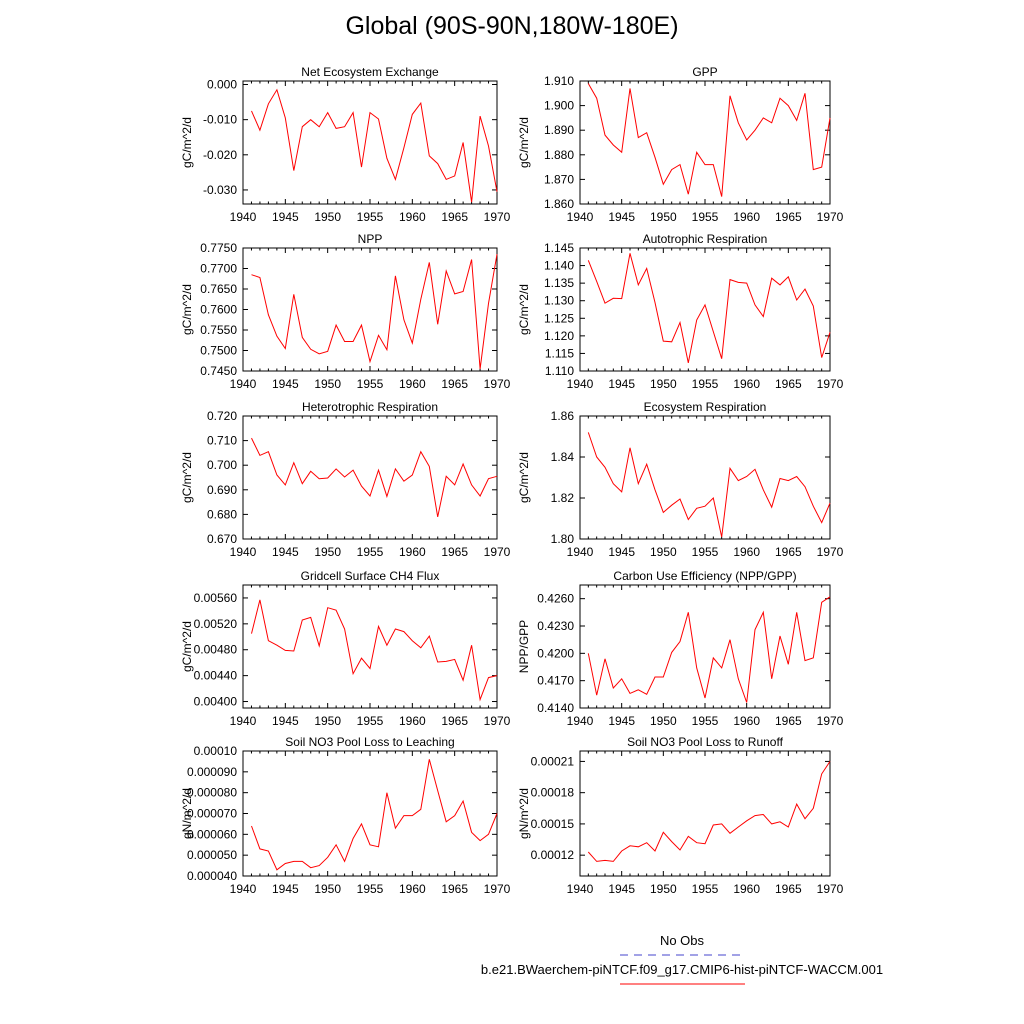 Image resolution: width=1024 pixels, height=1024 pixels. I want to click on y-tick-label: 1.910, so click(559, 81).